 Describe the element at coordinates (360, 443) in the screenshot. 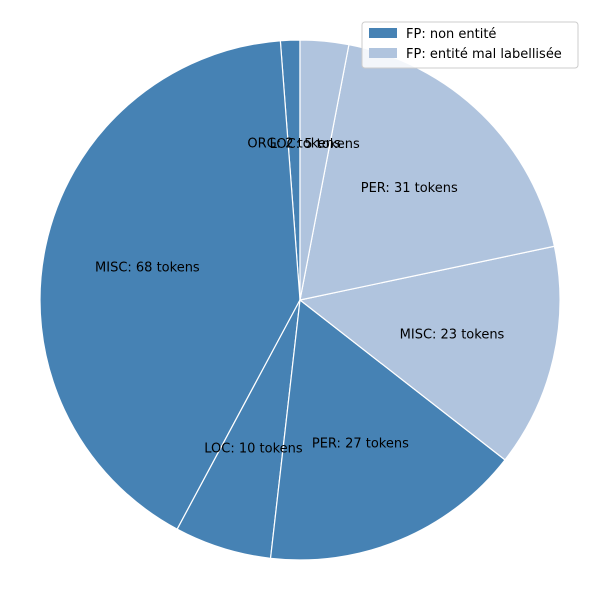

I see `slice-label-per-3: PER: 27 tokens` at that location.